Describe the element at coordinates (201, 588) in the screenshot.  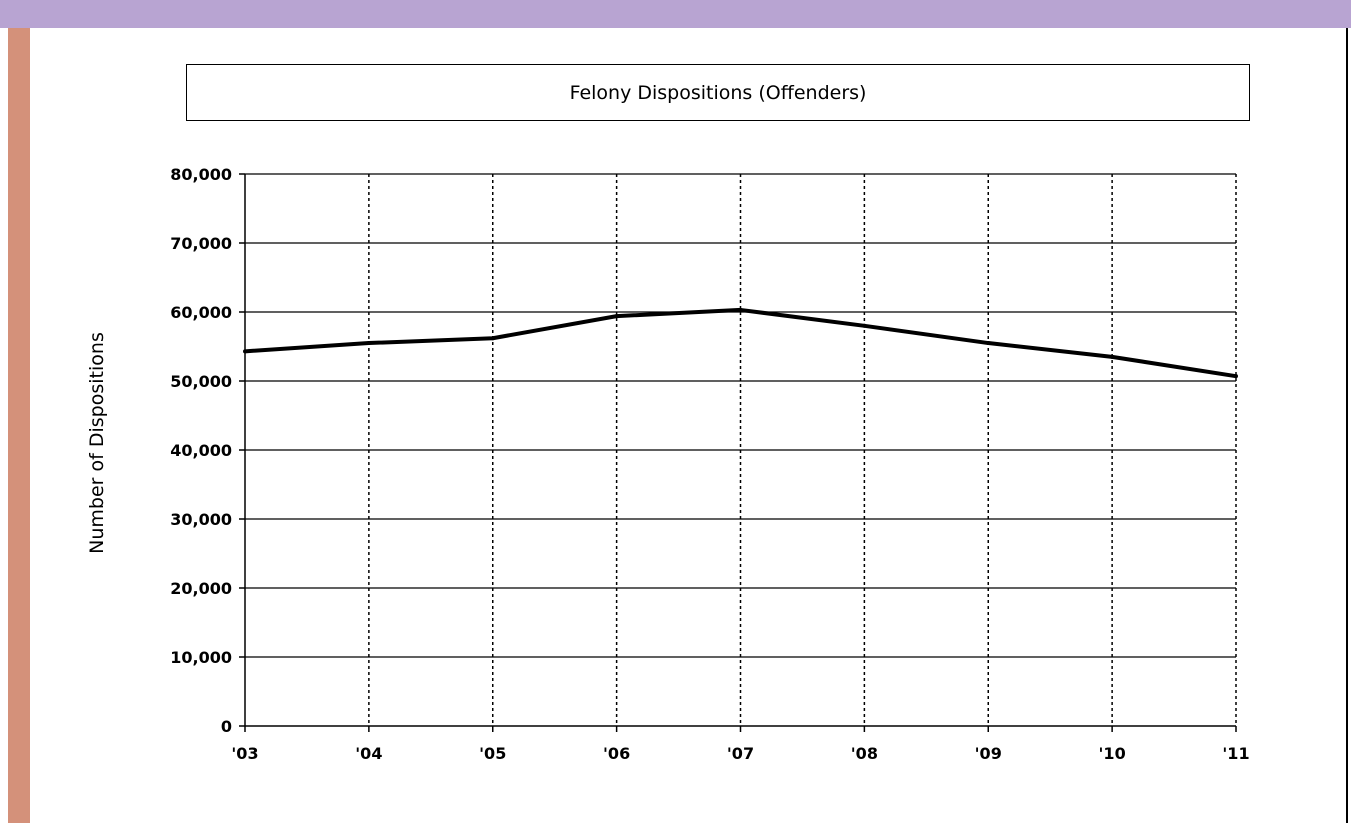
I see `y-tick-label: 20,000` at that location.